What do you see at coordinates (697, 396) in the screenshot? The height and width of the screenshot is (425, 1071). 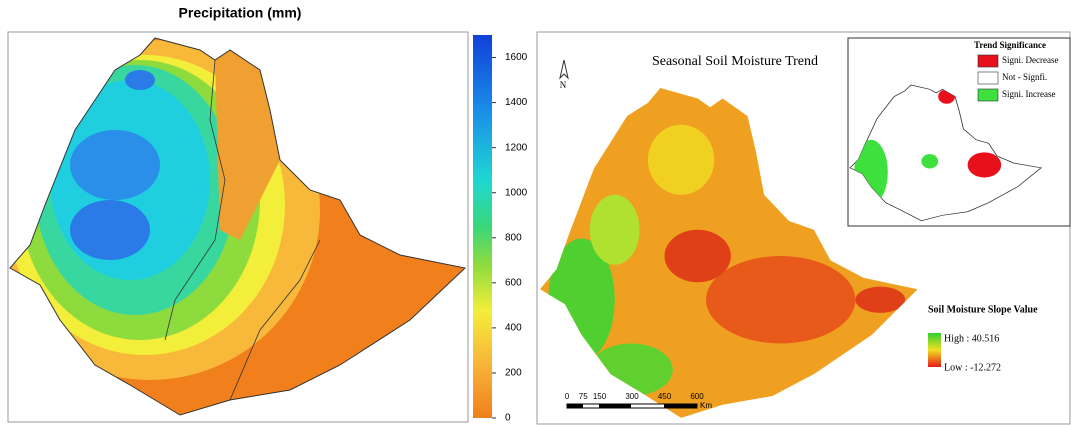 I see `scale-label: 600` at bounding box center [697, 396].